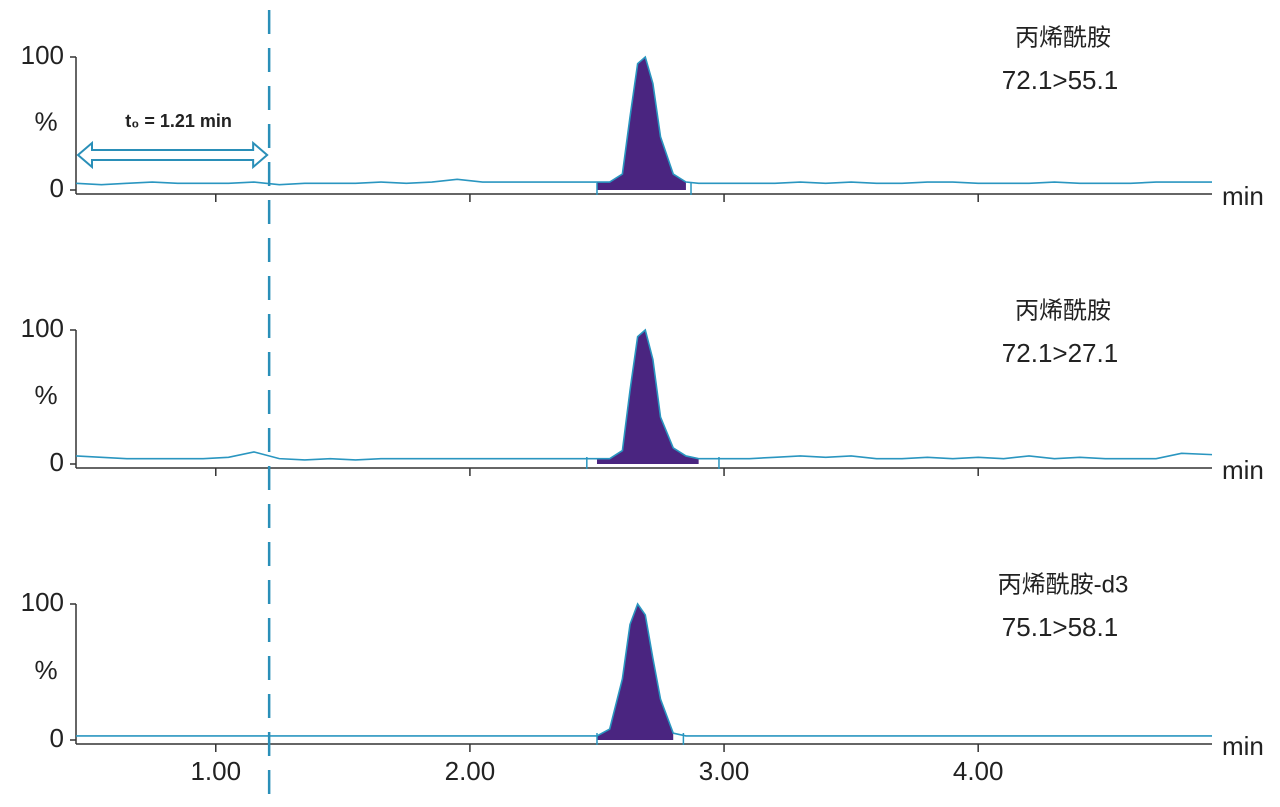 The image size is (1280, 807). Describe the element at coordinates (1060, 627) in the screenshot. I see `trace-transition: 75.1>58.1` at that location.